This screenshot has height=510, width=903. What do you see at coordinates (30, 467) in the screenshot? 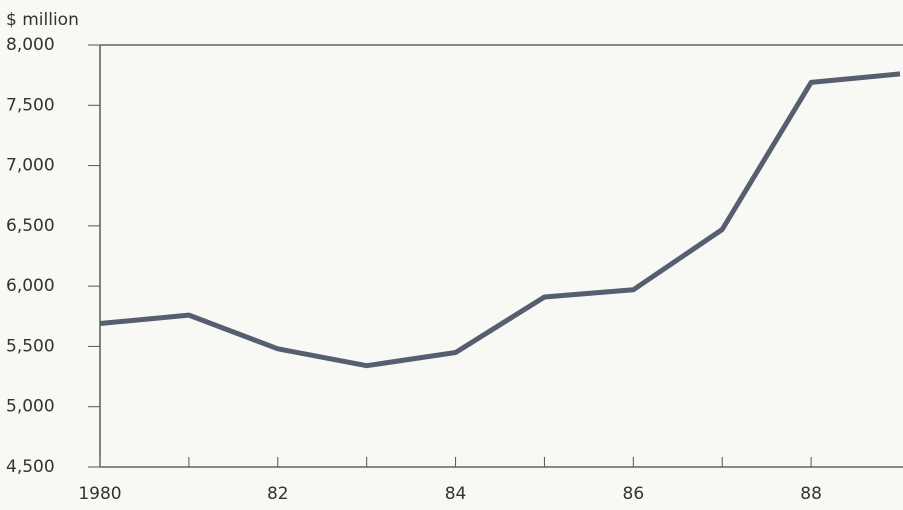
I see `y-tick-label: 4,500` at bounding box center [30, 467].